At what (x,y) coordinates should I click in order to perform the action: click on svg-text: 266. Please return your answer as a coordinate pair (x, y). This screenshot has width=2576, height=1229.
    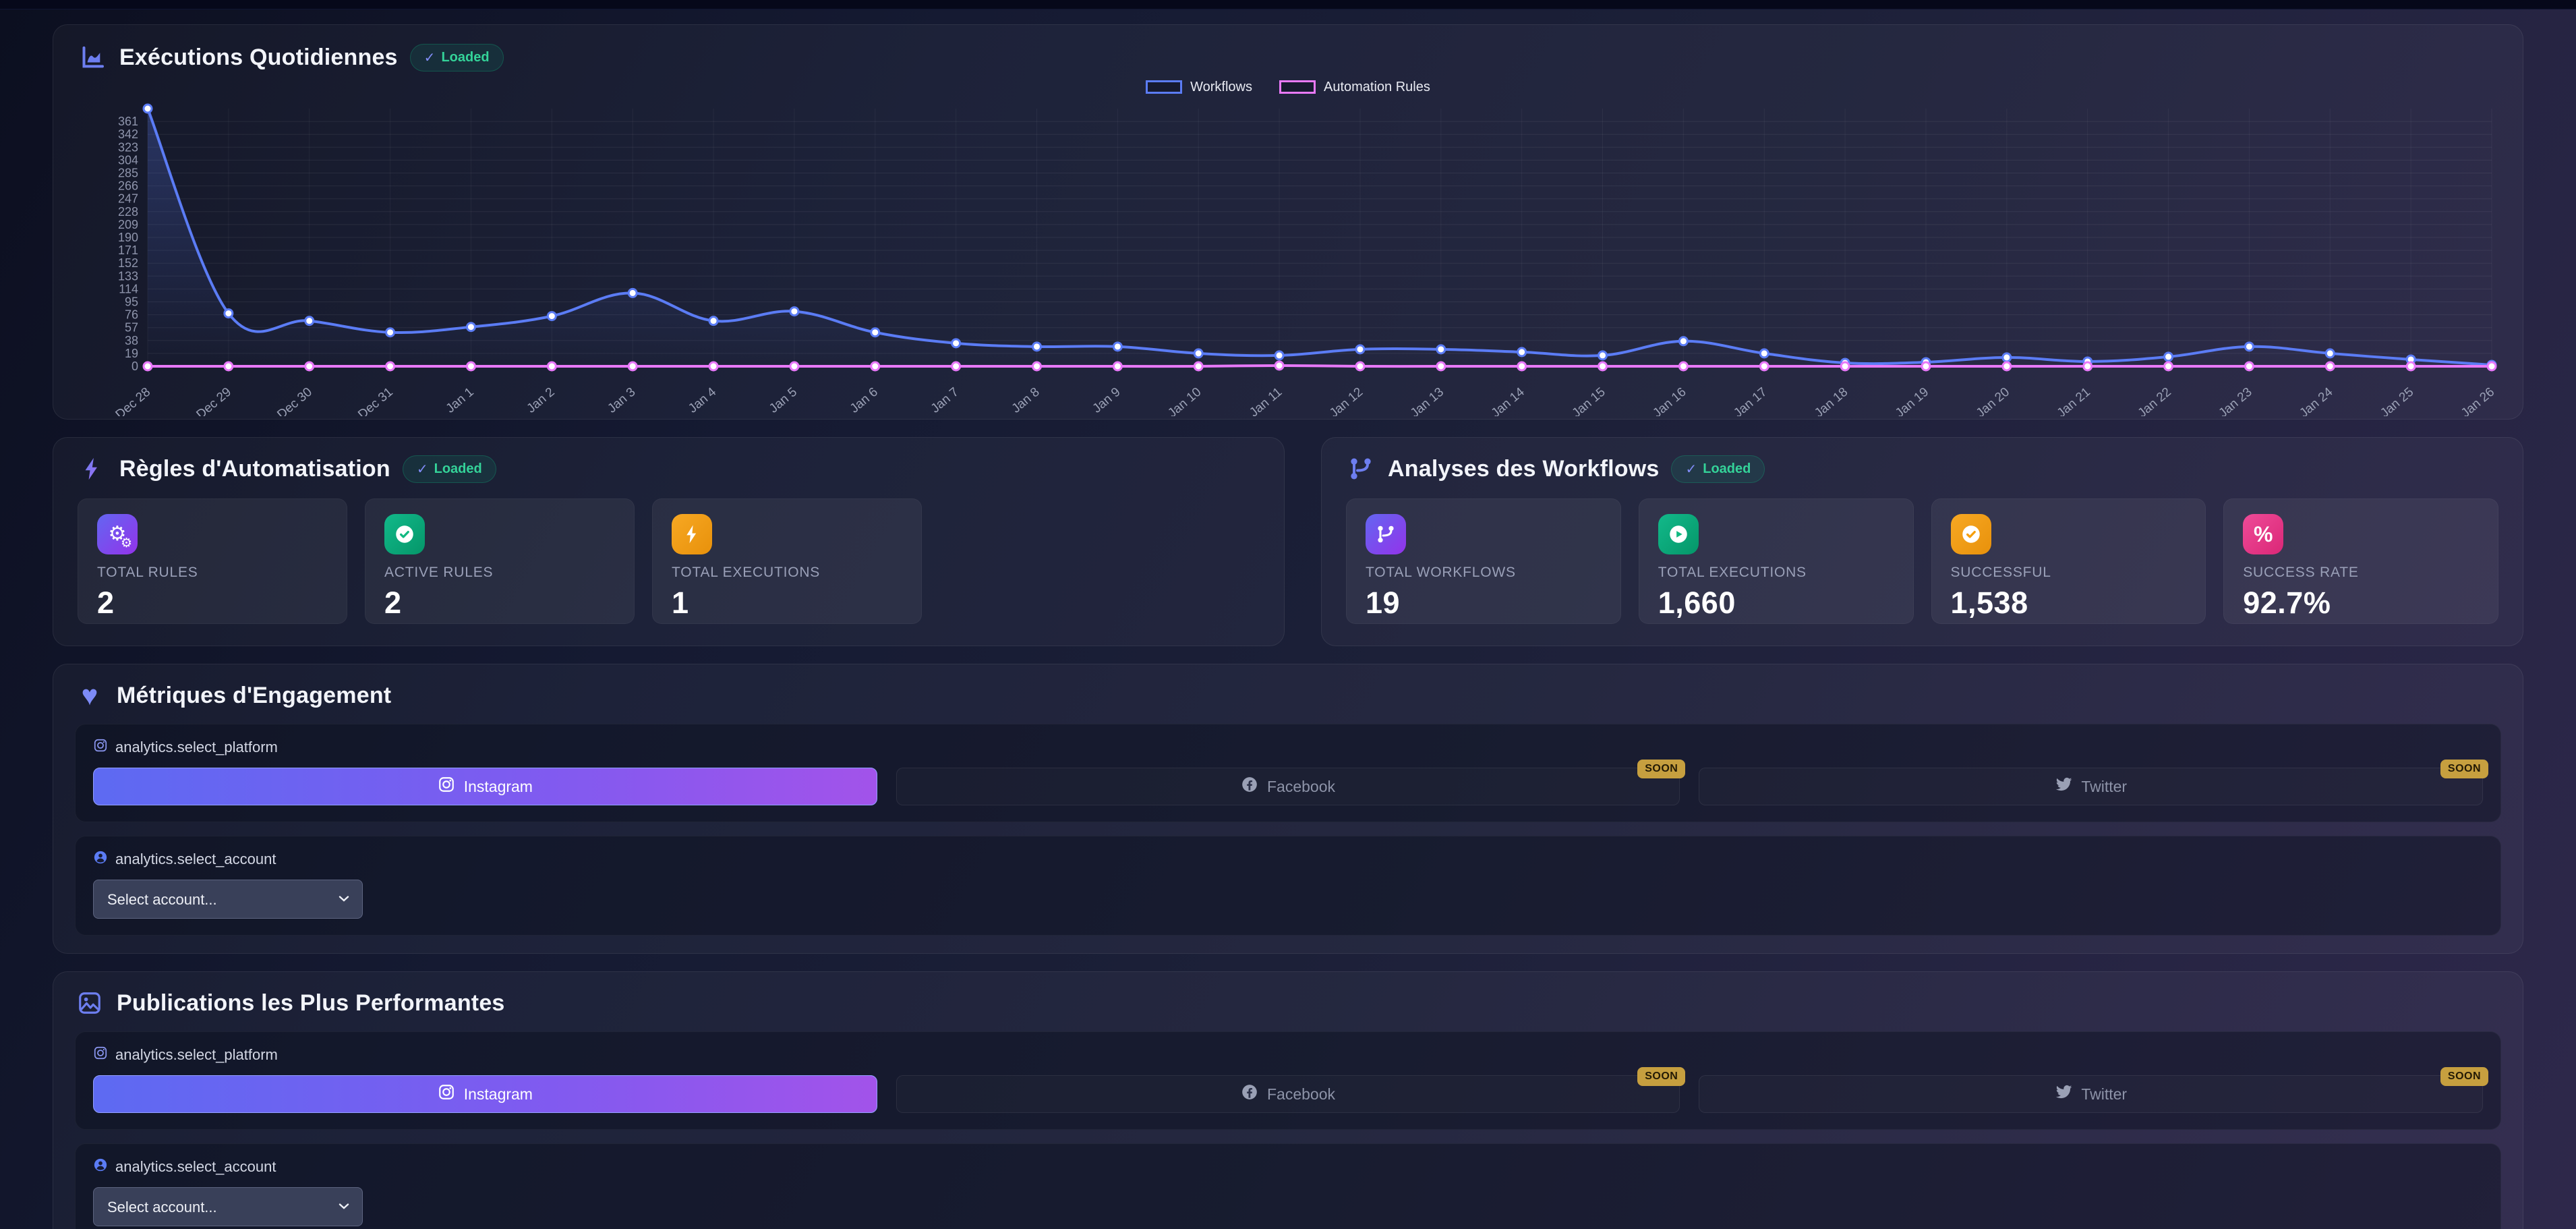
    Looking at the image, I should click on (128, 186).